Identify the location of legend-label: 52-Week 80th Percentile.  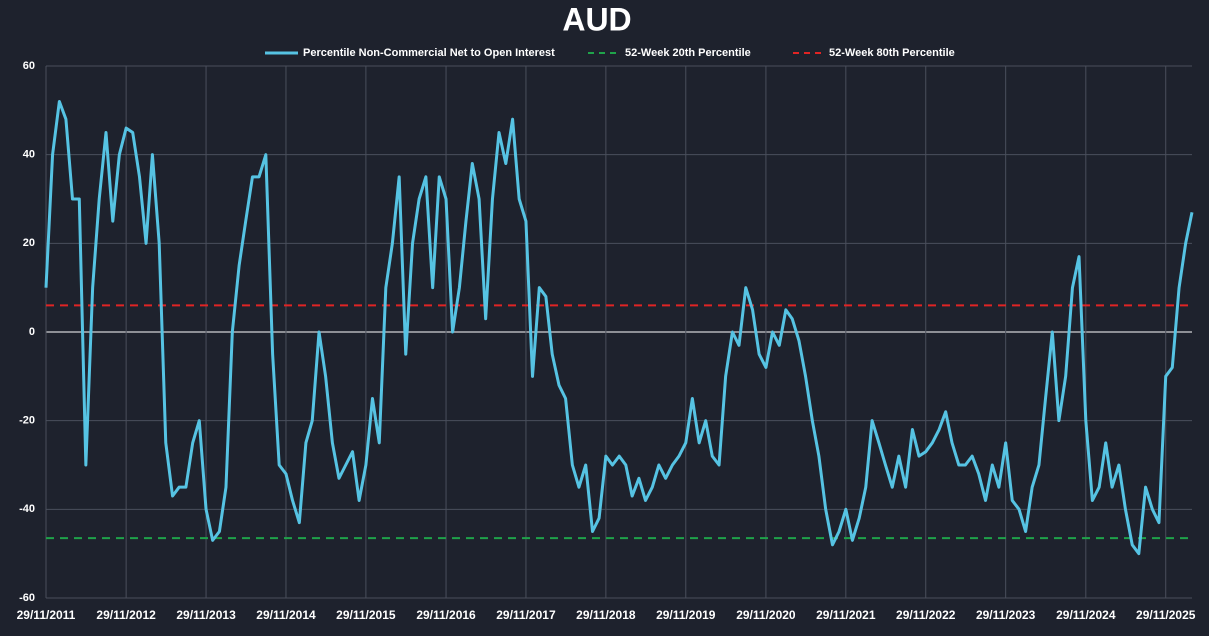
(892, 53).